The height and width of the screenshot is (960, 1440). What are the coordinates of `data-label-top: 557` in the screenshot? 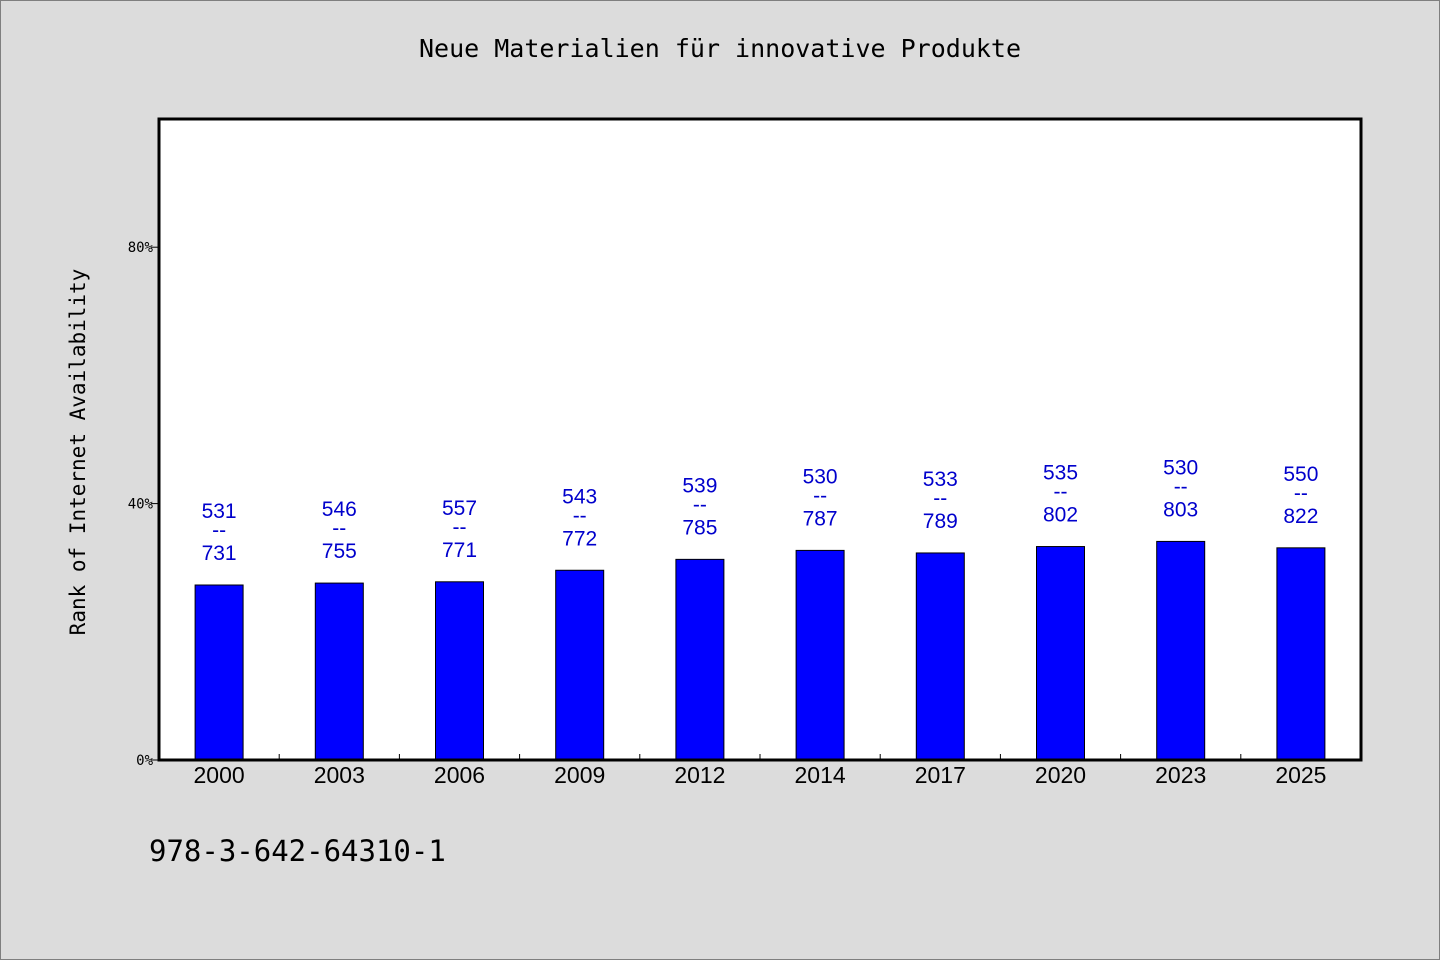 It's located at (459, 508).